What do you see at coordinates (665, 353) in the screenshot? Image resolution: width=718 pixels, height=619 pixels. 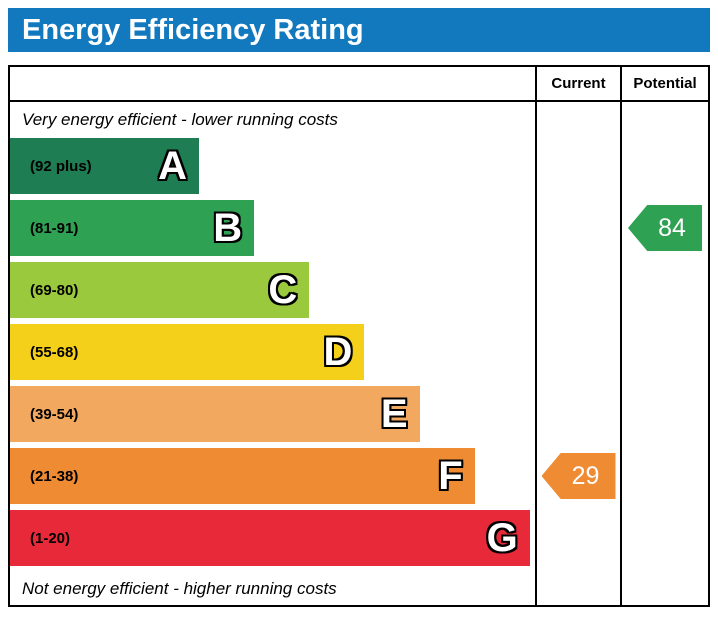 I see `potential-arrow-zone: 84` at bounding box center [665, 353].